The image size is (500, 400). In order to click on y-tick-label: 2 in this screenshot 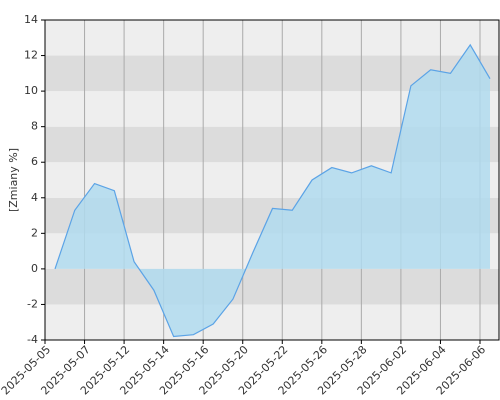, I will do `click(34, 232)`.